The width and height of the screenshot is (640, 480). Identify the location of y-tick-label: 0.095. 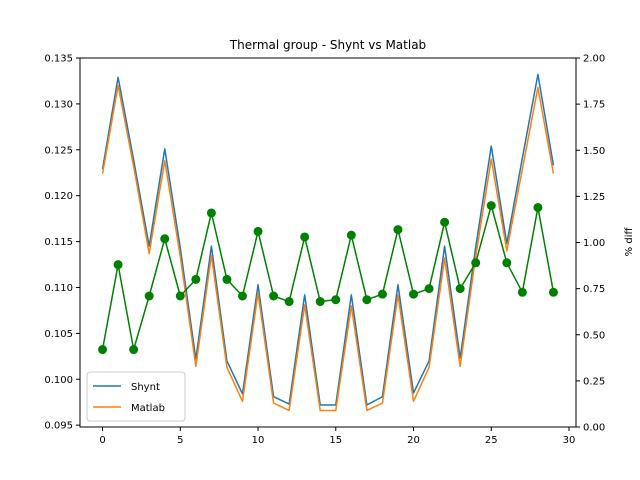
(58, 426).